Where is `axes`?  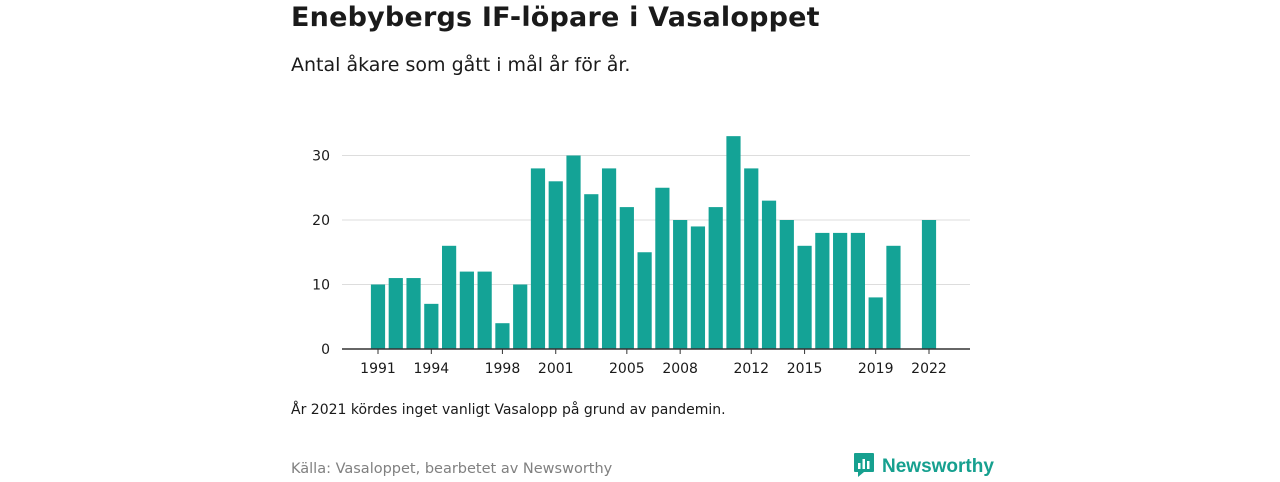
axes is located at coordinates (656, 351).